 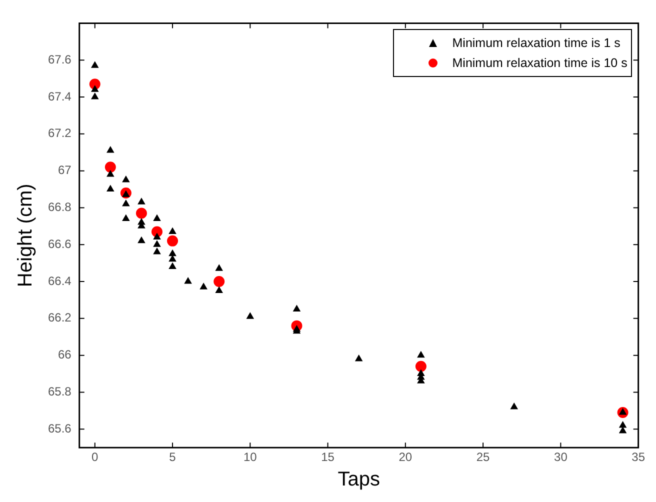 I want to click on y-tick-label: 67.2, so click(x=60, y=133).